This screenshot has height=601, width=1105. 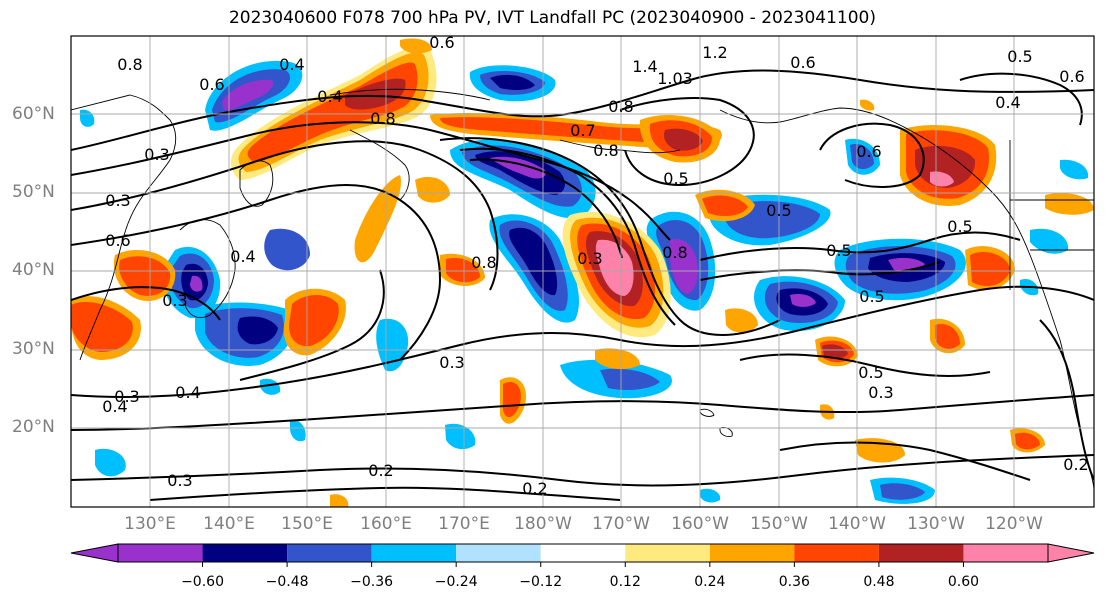 I want to click on colorbar-tick-label: −0.48, so click(x=287, y=582).